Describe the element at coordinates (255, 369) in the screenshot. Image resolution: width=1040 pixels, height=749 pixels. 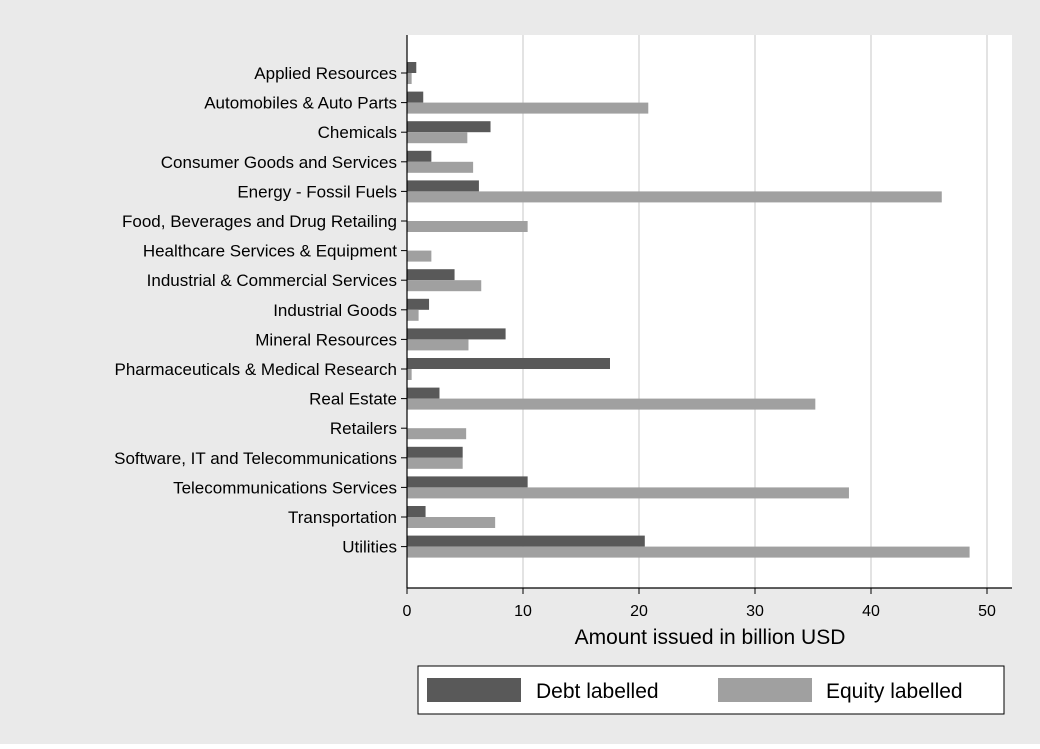
I see `category-label: Pharmaceuticals & Medical Research` at that location.